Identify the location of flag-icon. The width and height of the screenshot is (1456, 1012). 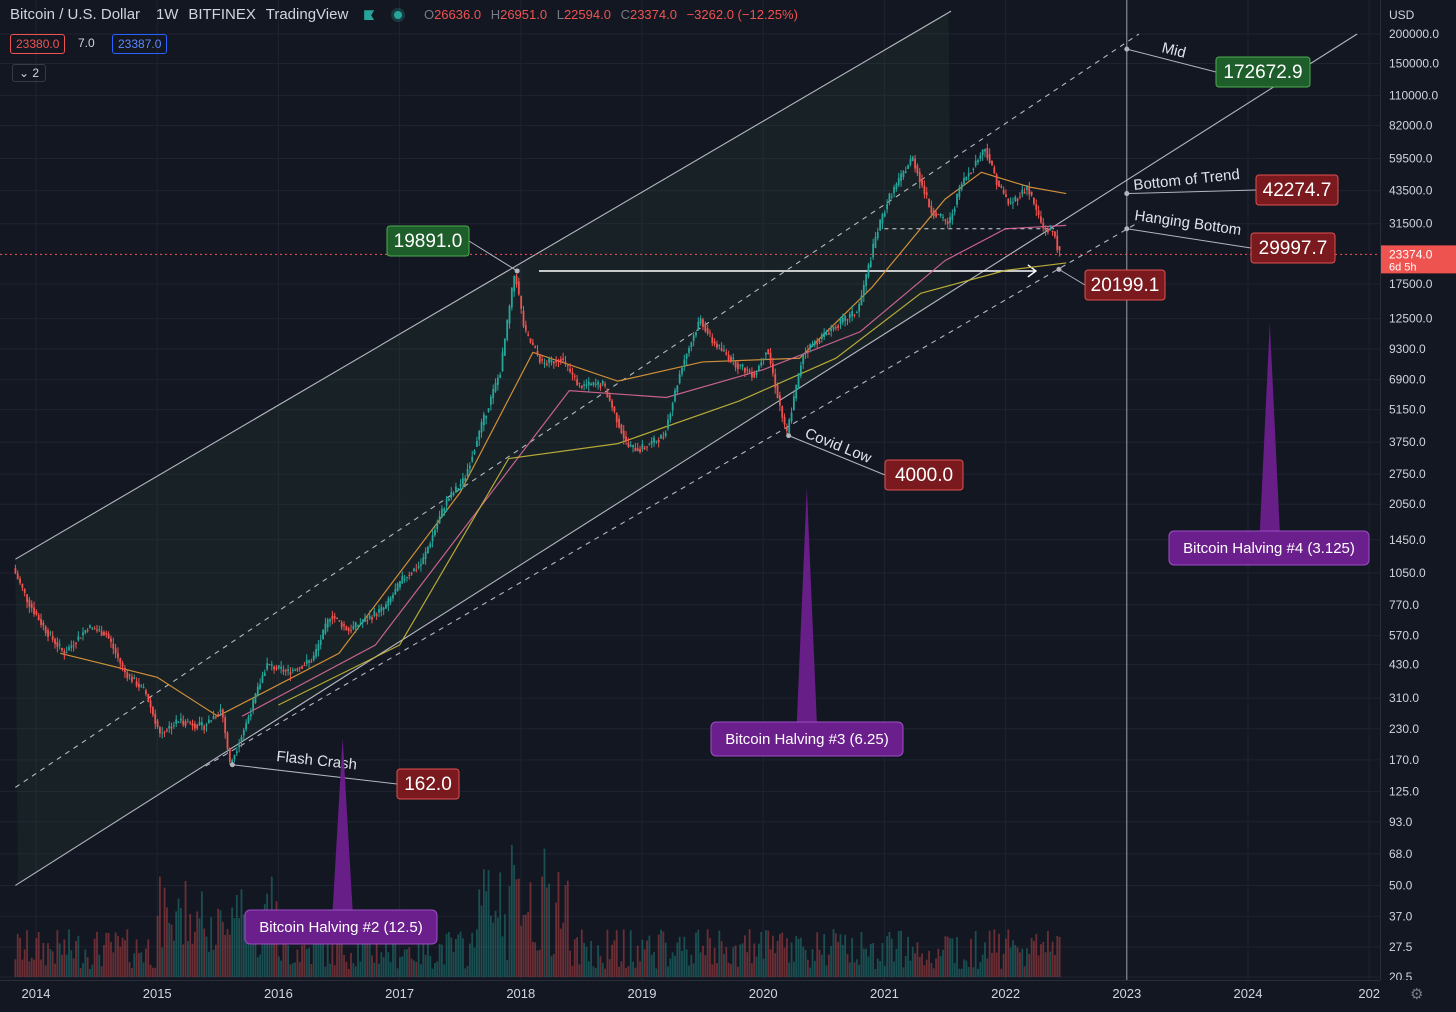
(369, 15).